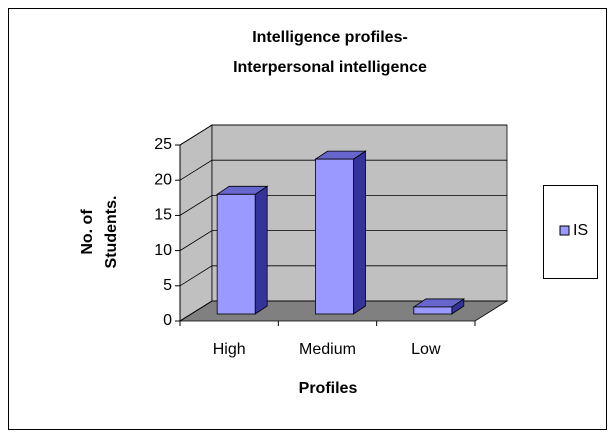  Describe the element at coordinates (163, 144) in the screenshot. I see `y-tick-label: 25` at that location.